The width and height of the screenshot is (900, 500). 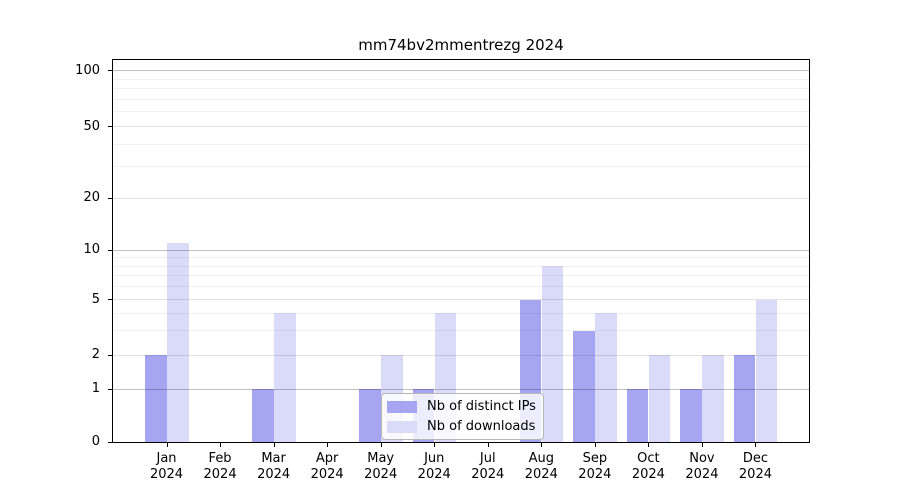 What do you see at coordinates (702, 445) in the screenshot?
I see `x-tick-mark-nov` at bounding box center [702, 445].